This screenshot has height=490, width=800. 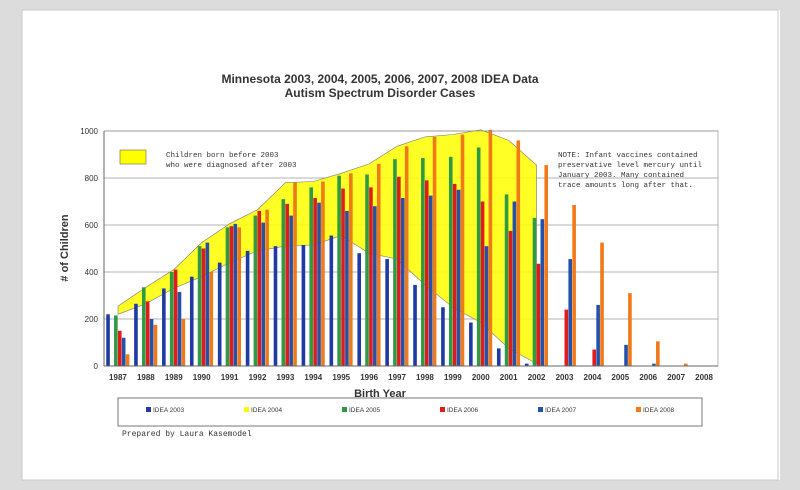 What do you see at coordinates (593, 377) in the screenshot?
I see `x-tick-label: 2004` at bounding box center [593, 377].